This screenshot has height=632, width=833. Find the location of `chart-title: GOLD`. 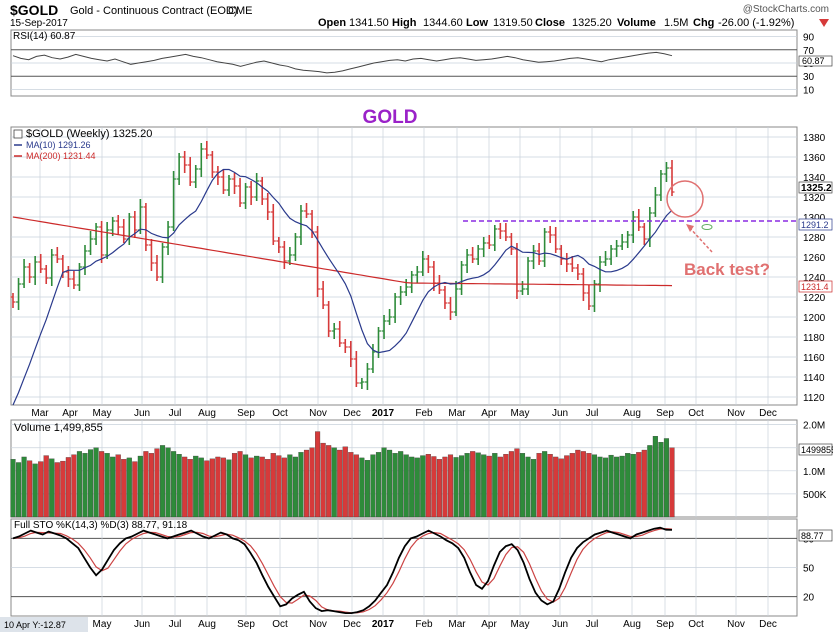

chart-title: GOLD is located at coordinates (390, 117).